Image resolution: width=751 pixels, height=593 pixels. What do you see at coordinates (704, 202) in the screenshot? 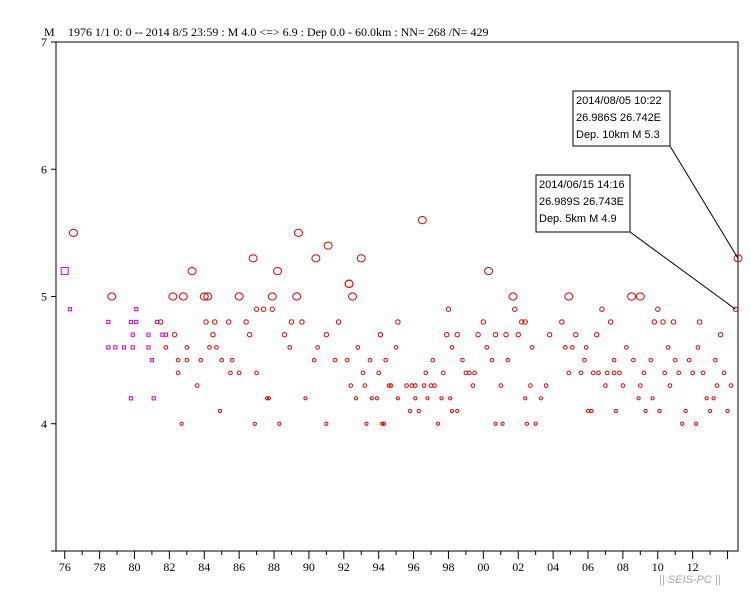
I see `annotation-leader-line` at bounding box center [704, 202].